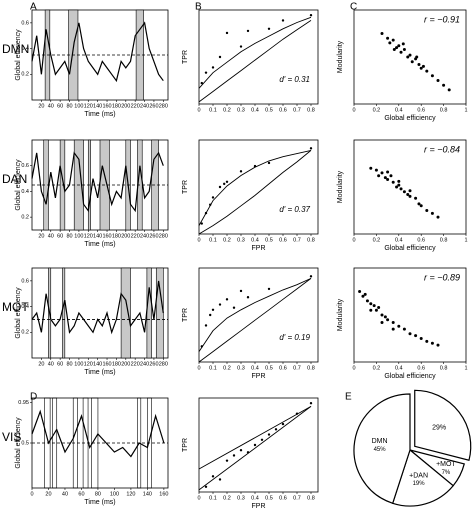 This screenshot has height=514, width=474. What do you see at coordinates (25, 333) in the screenshot?
I see `y-tick-label: 0.2` at bounding box center [25, 333].